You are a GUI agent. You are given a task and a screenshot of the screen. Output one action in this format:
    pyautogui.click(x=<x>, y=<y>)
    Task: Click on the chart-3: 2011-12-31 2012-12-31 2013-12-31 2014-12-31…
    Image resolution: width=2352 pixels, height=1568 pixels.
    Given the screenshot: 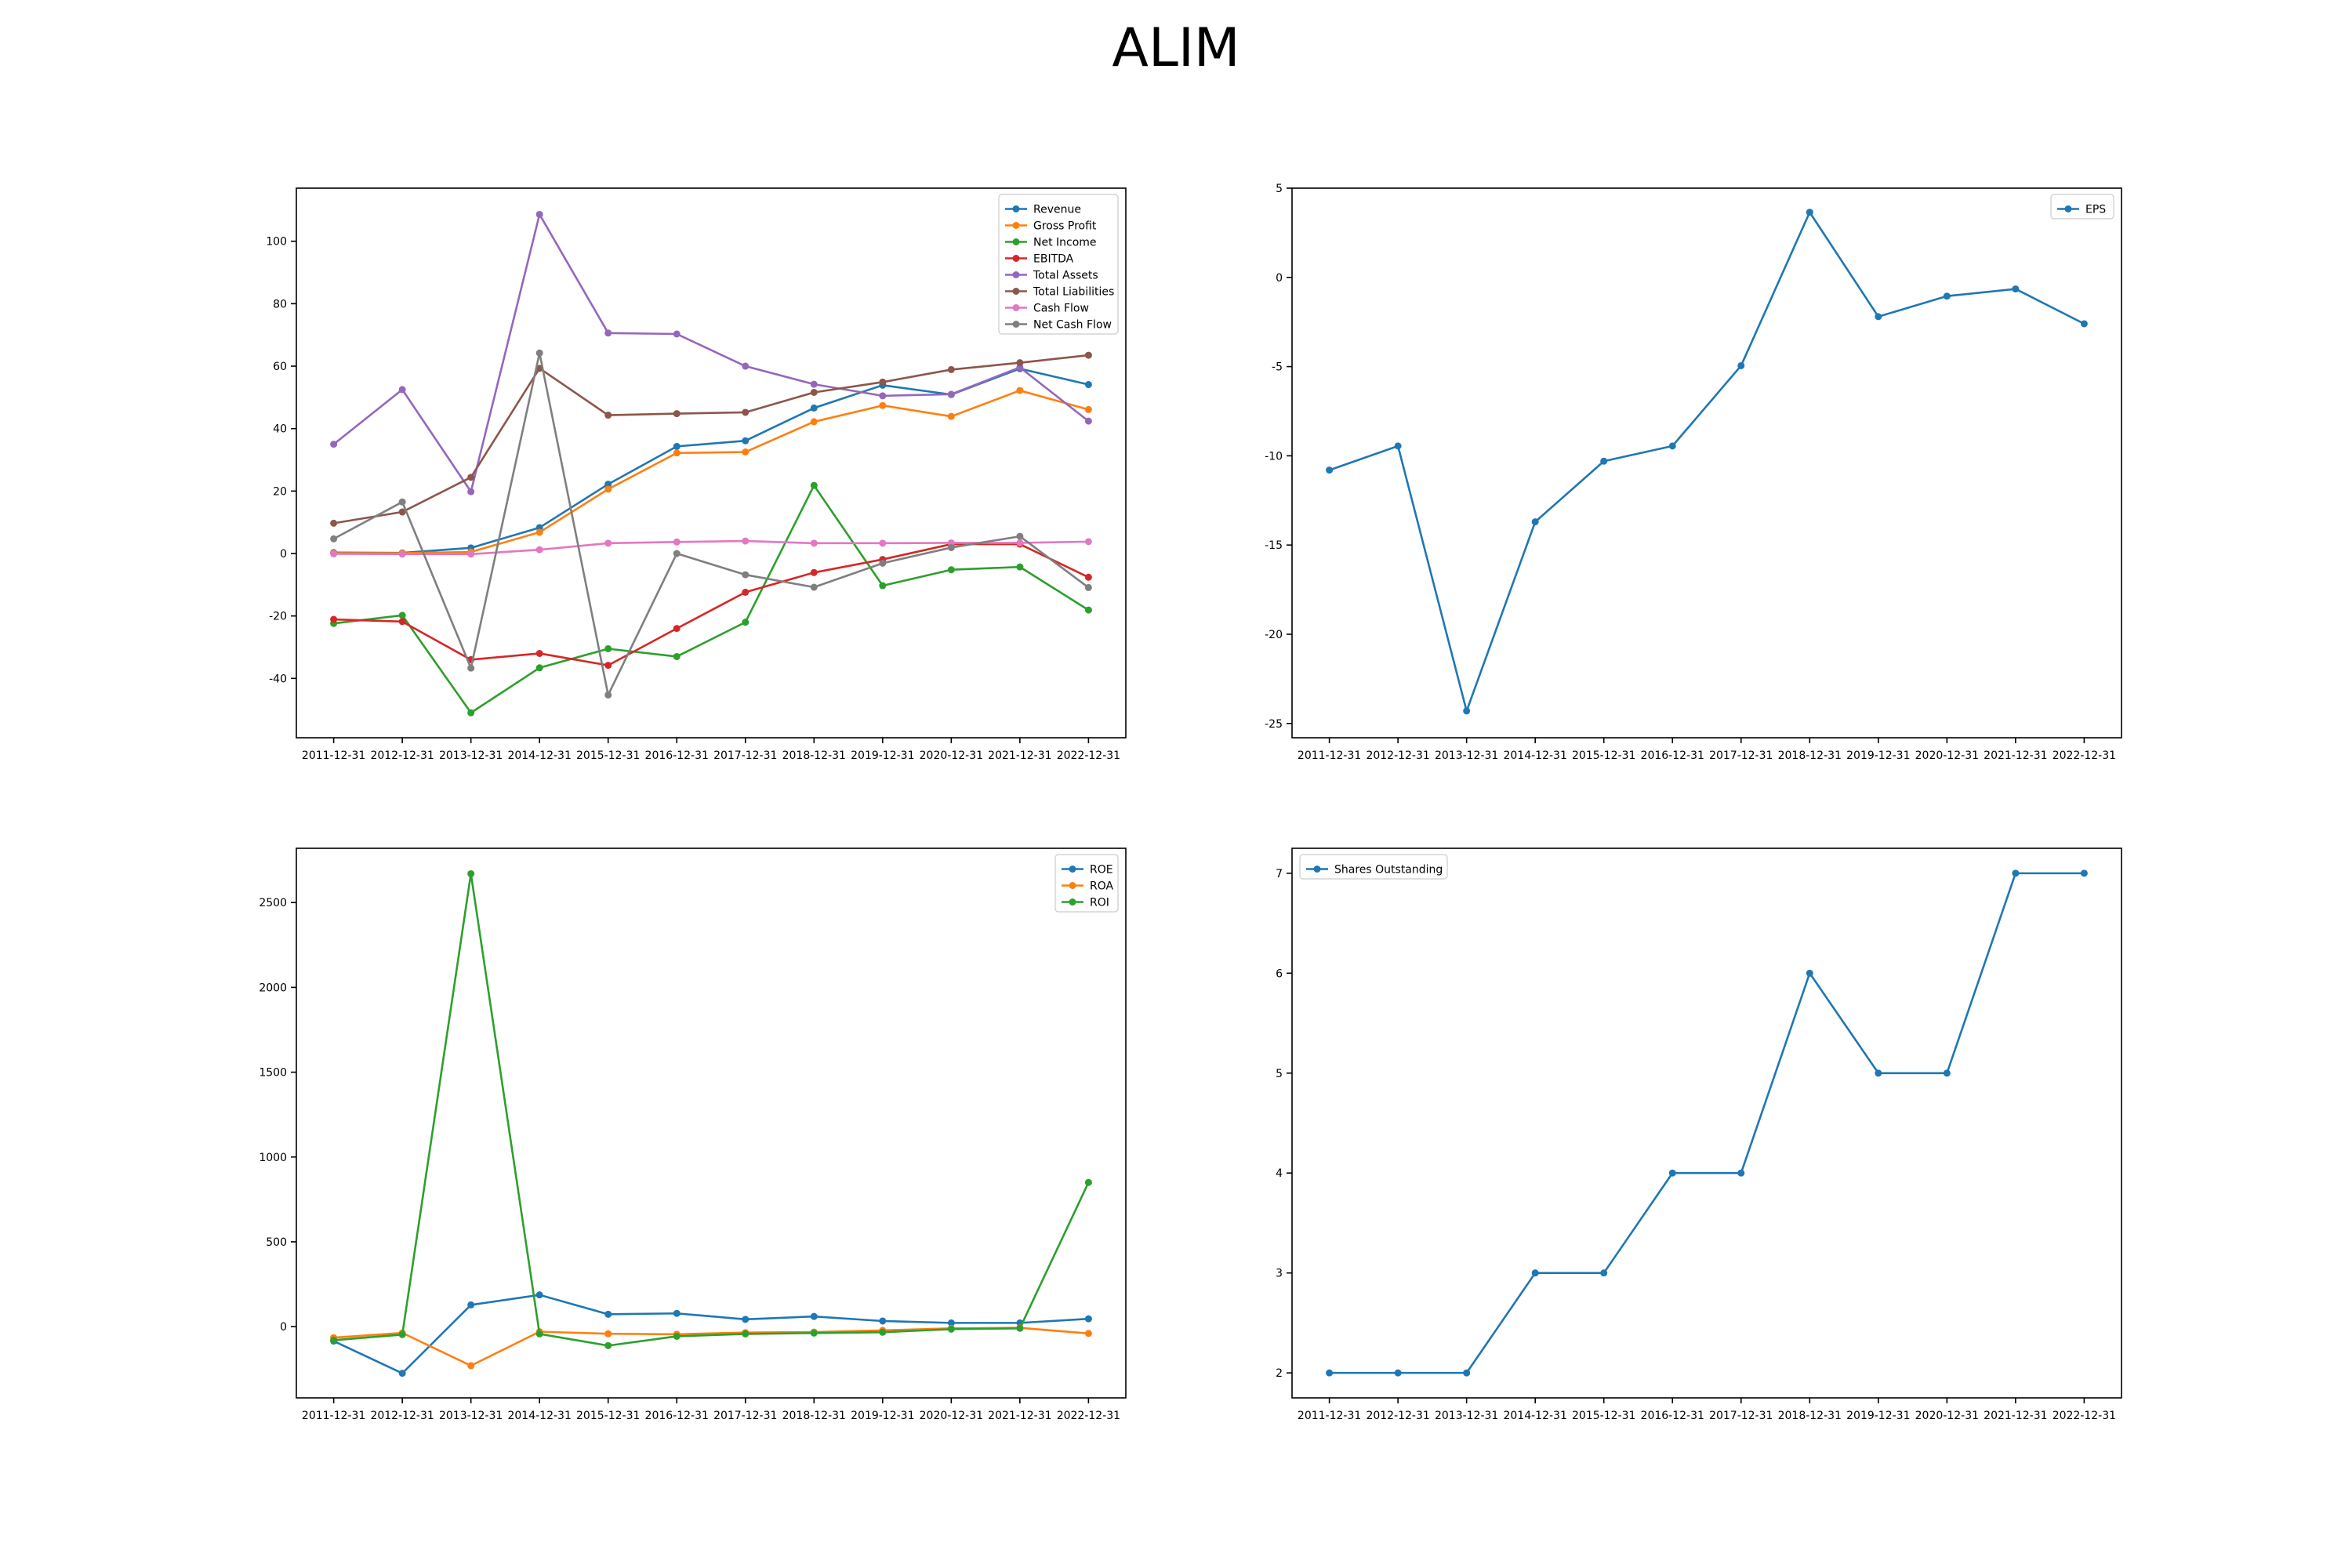 What is the action you would take?
    pyautogui.click(x=693, y=1135)
    